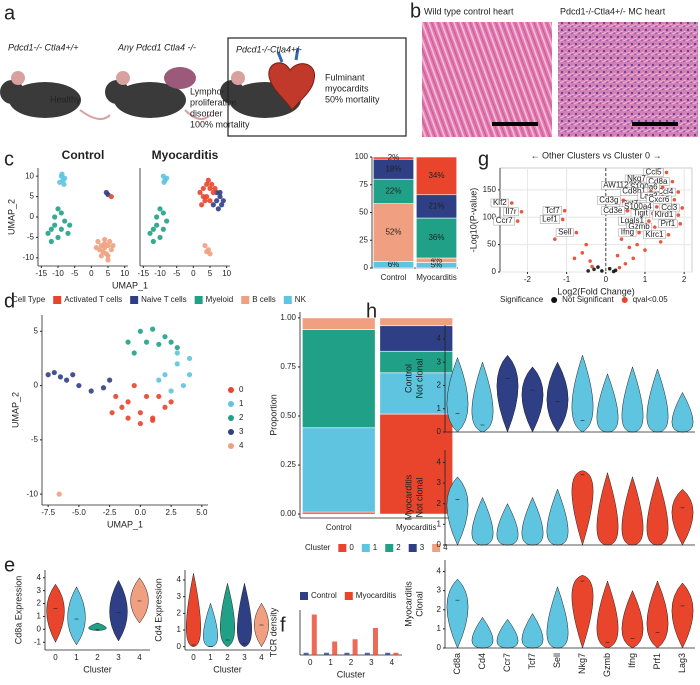 This screenshot has height=685, width=700. What do you see at coordinates (650, 299) in the screenshot?
I see `legend-label: qval<0.05` at bounding box center [650, 299].